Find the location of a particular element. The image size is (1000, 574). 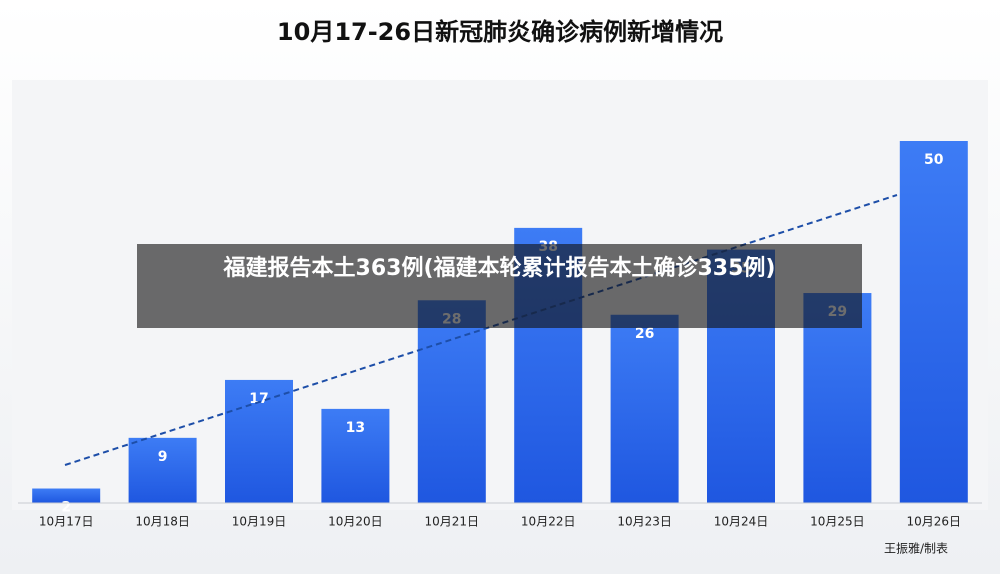

x-tick-label: 10月22日 is located at coordinates (548, 522).